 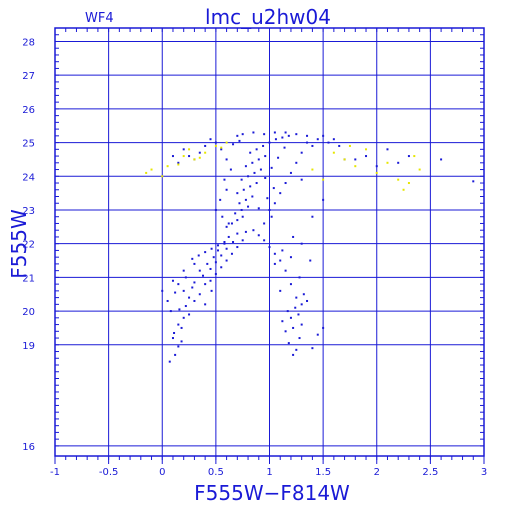 I want to click on y-tick-label: 28, so click(x=28, y=42).